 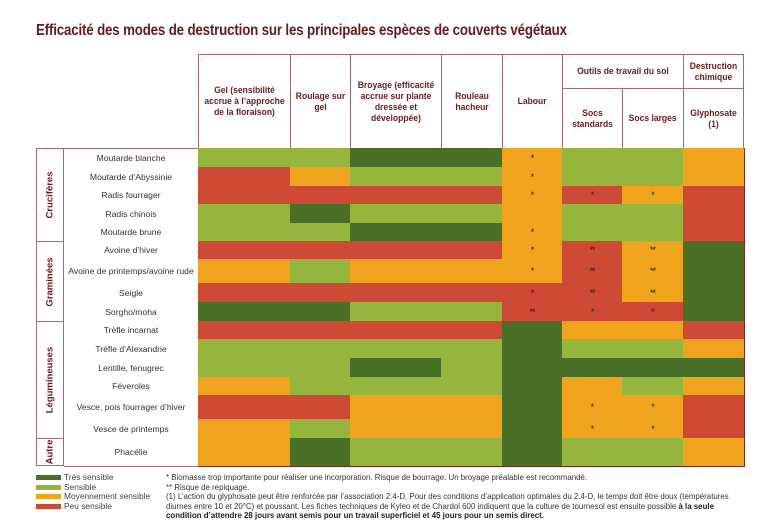 I want to click on legend-item-sensible: Sensible, so click(x=93, y=487).